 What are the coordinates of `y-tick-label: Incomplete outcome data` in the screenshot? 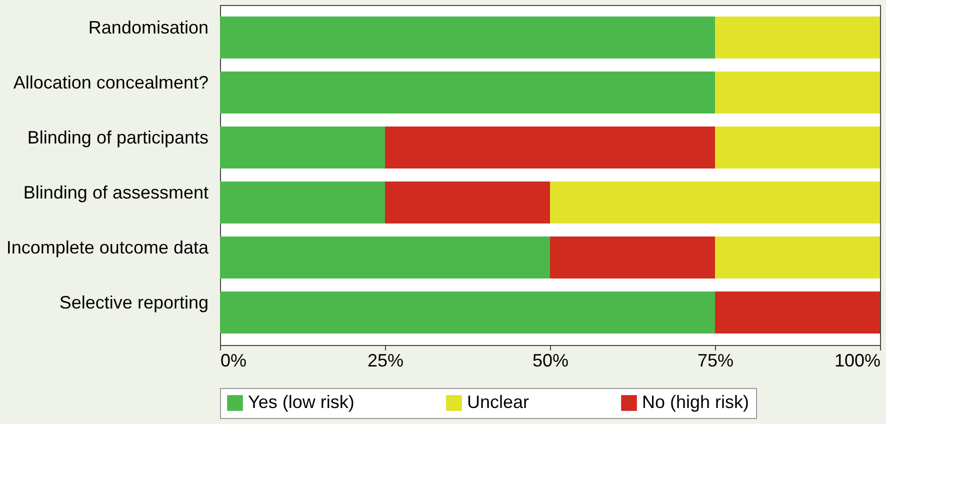 It's located at (108, 248).